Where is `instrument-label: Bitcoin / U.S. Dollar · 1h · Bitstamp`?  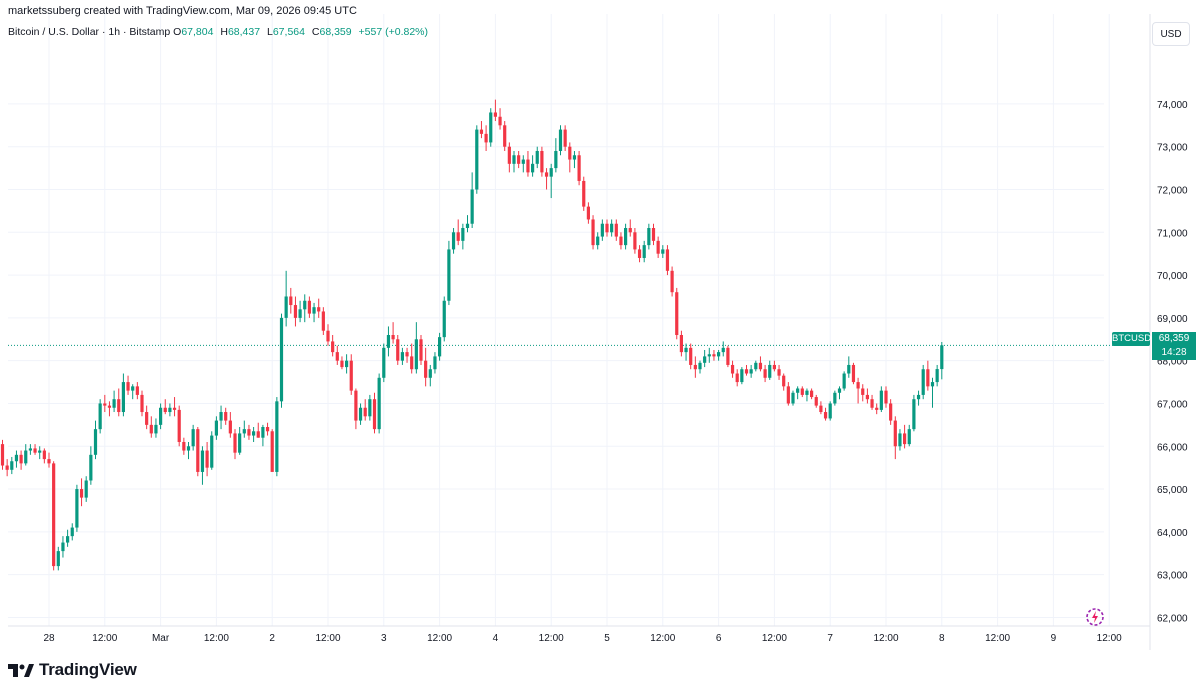
instrument-label: Bitcoin / U.S. Dollar · 1h · Bitstamp is located at coordinates (89, 32).